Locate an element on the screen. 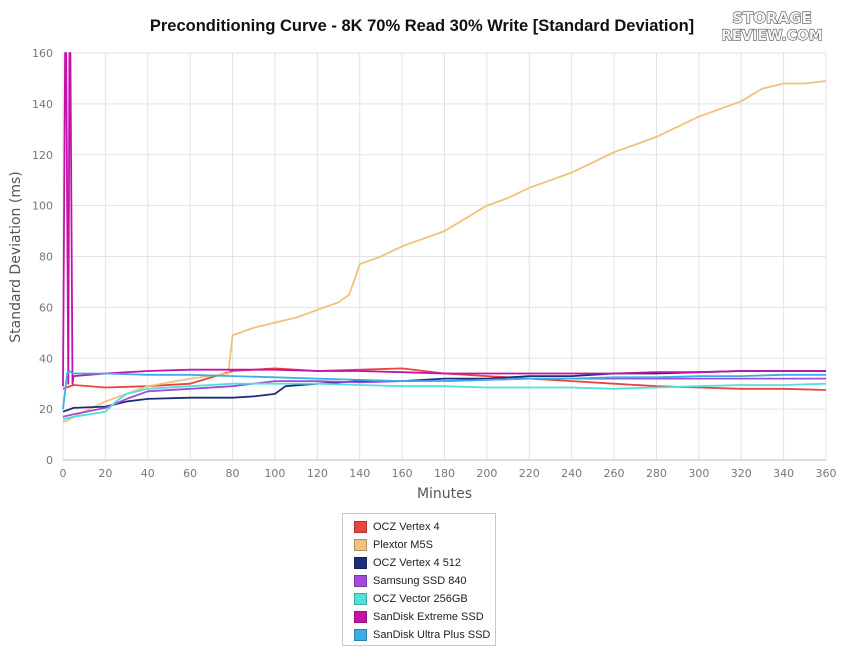  legend-item: SanDisk Ultra Plus SSD is located at coordinates (419, 635).